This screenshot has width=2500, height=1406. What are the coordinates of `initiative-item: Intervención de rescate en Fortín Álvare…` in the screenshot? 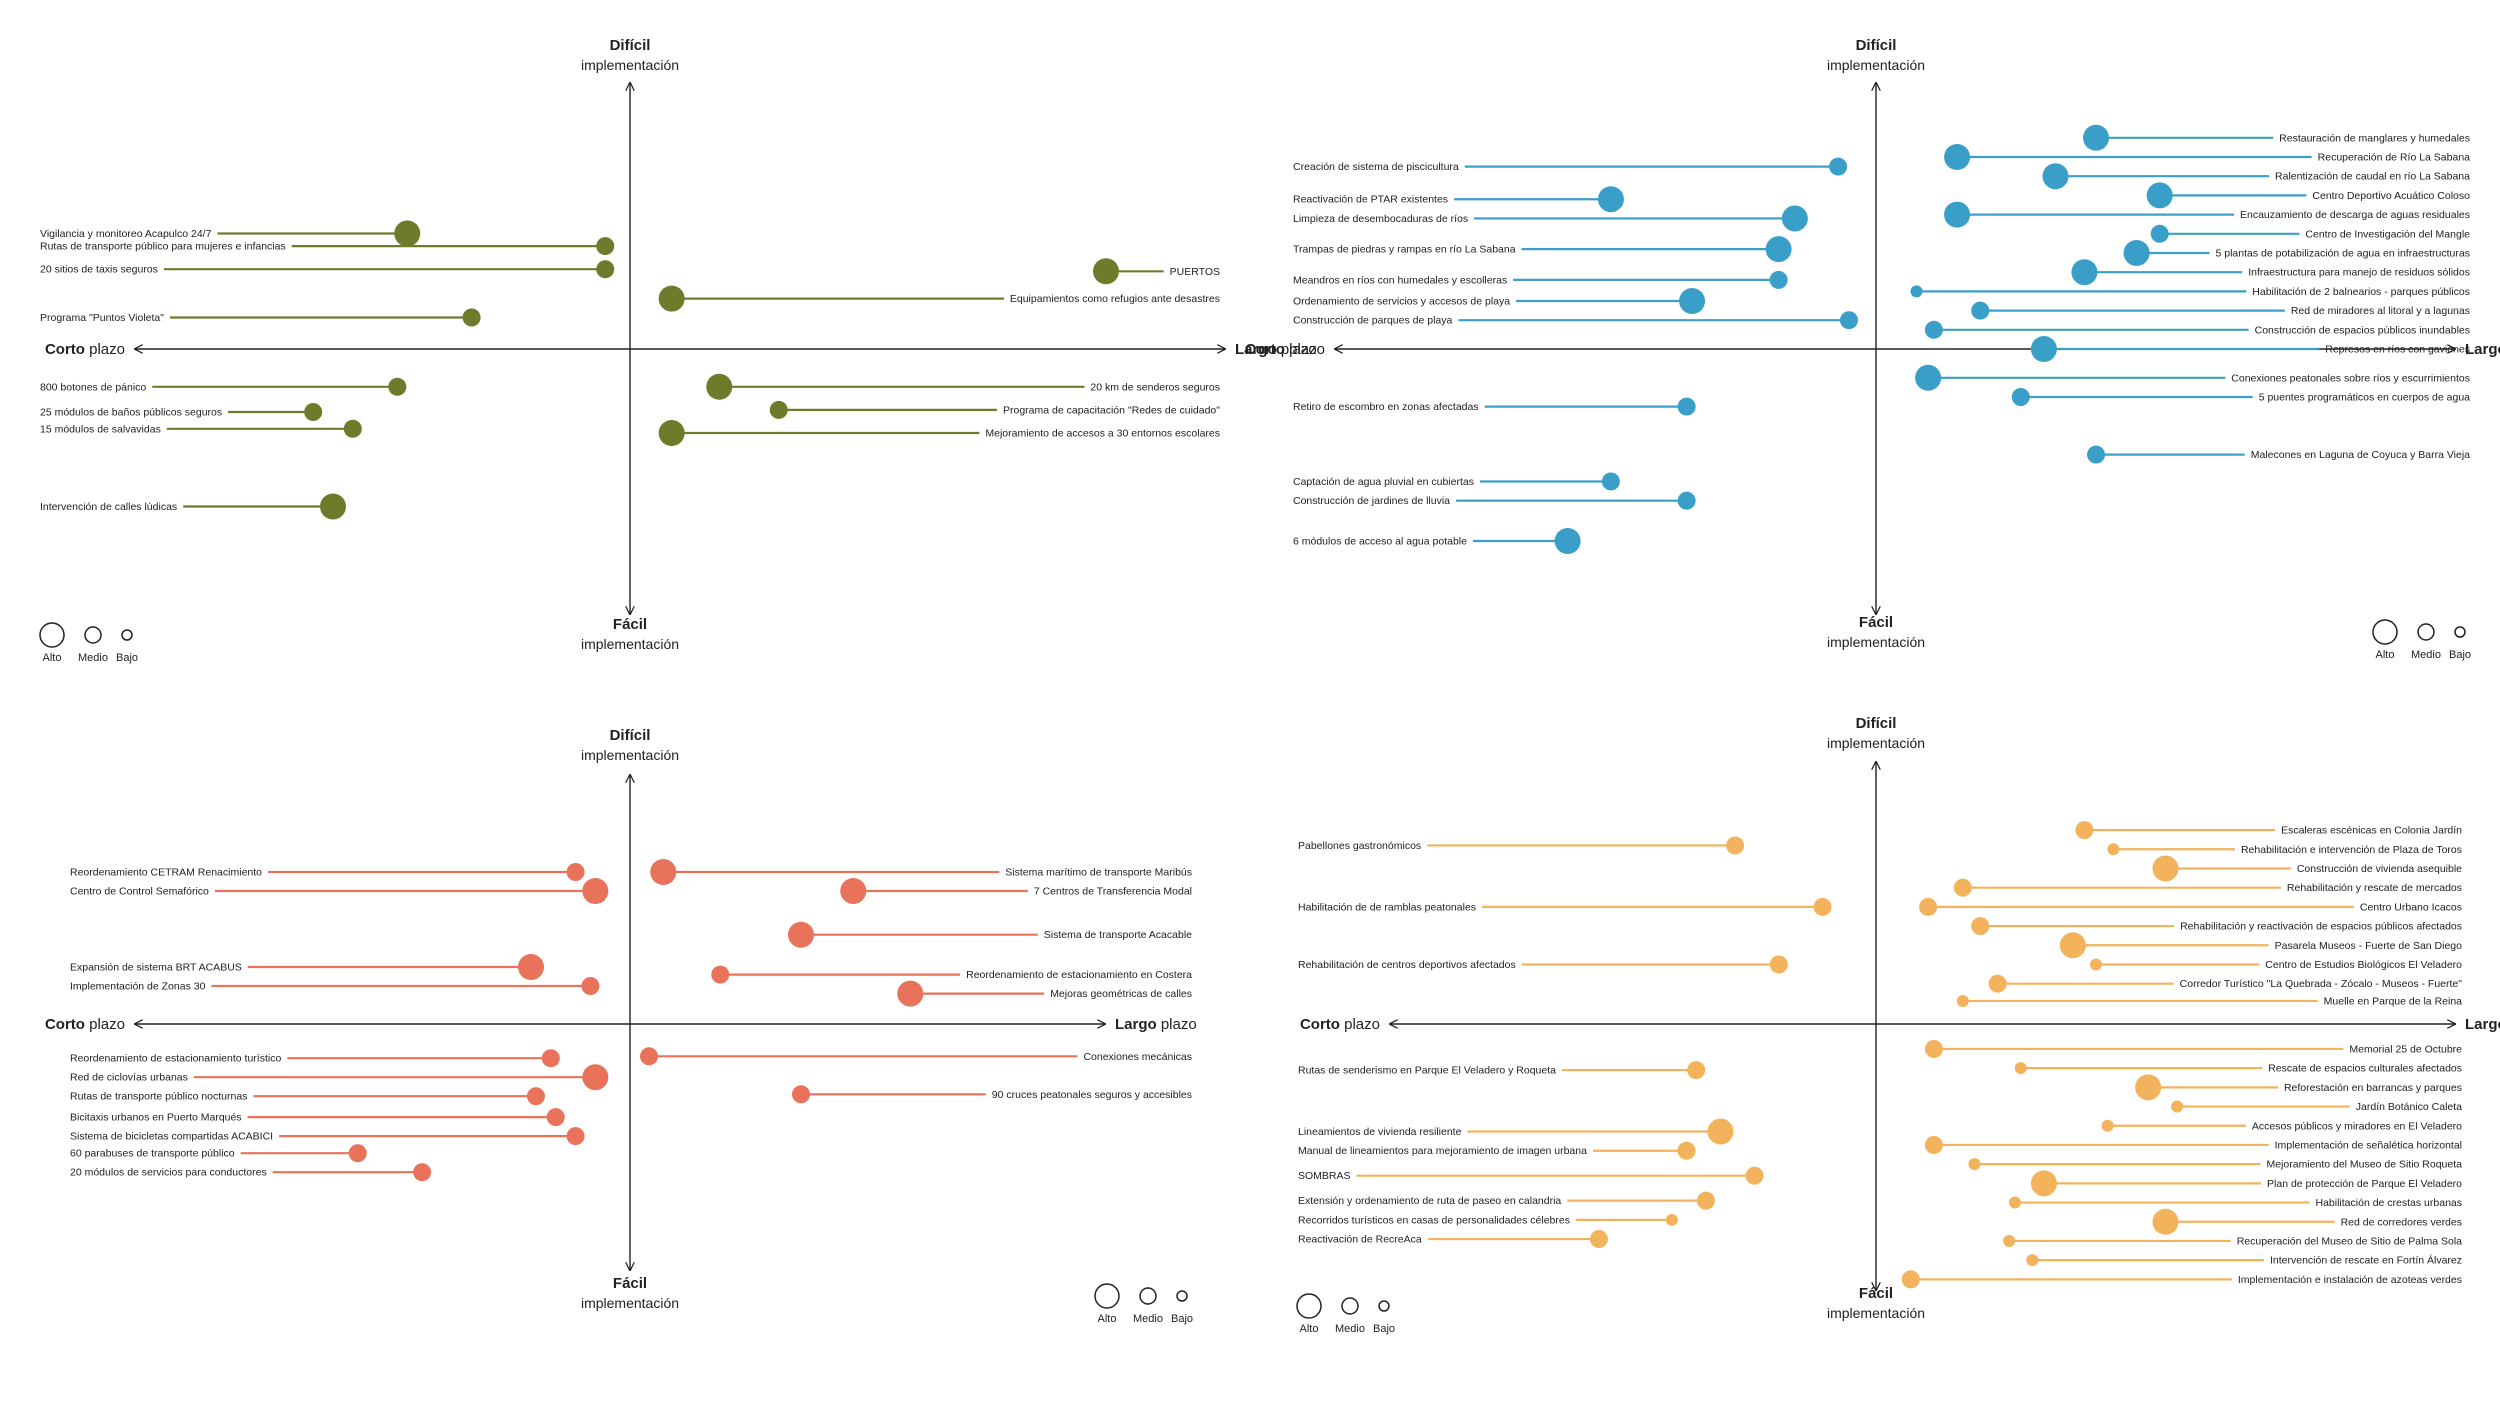 It's located at (2244, 1260).